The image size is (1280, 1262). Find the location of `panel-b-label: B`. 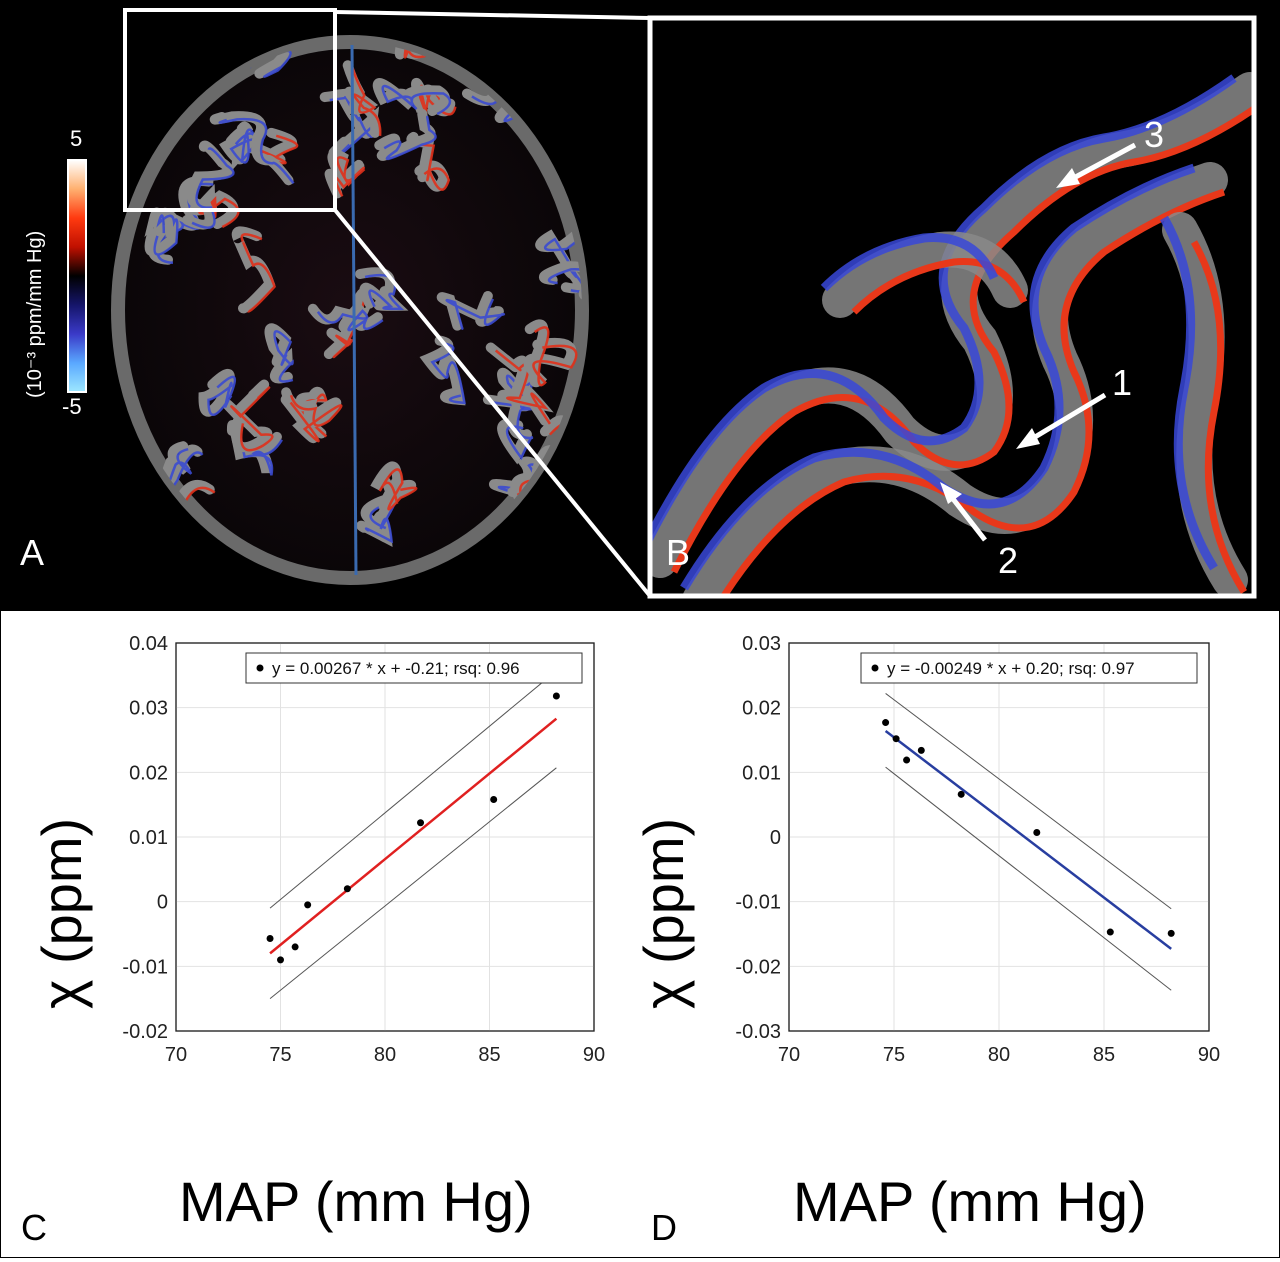

panel-b-label: B is located at coordinates (678, 552).